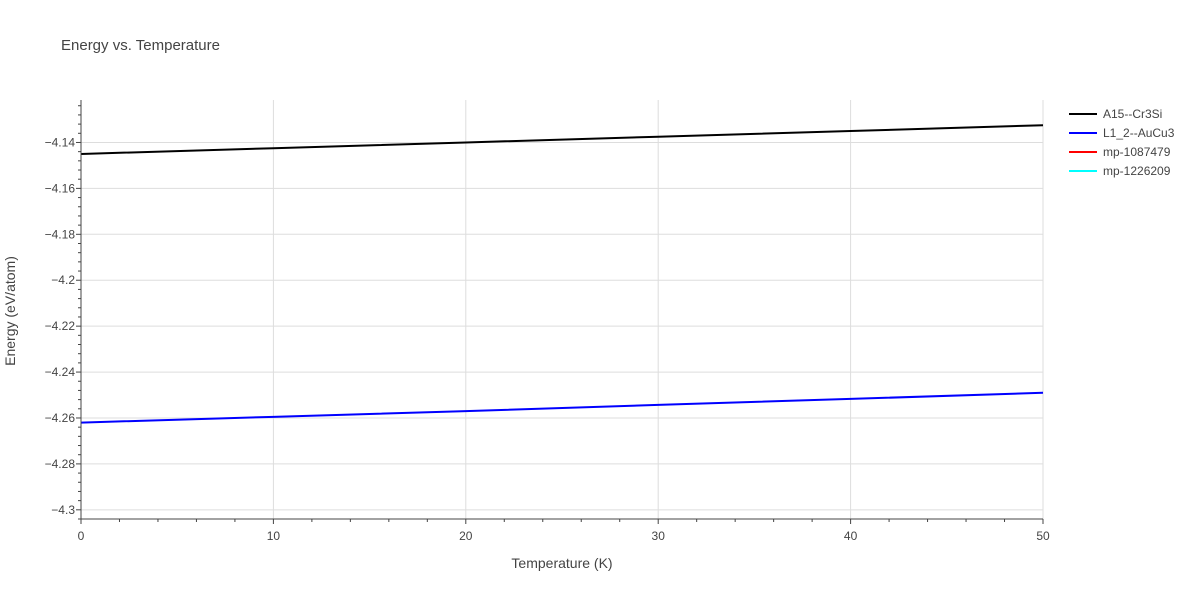  Describe the element at coordinates (60, 142) in the screenshot. I see `y-tick-label: −4.14` at that location.